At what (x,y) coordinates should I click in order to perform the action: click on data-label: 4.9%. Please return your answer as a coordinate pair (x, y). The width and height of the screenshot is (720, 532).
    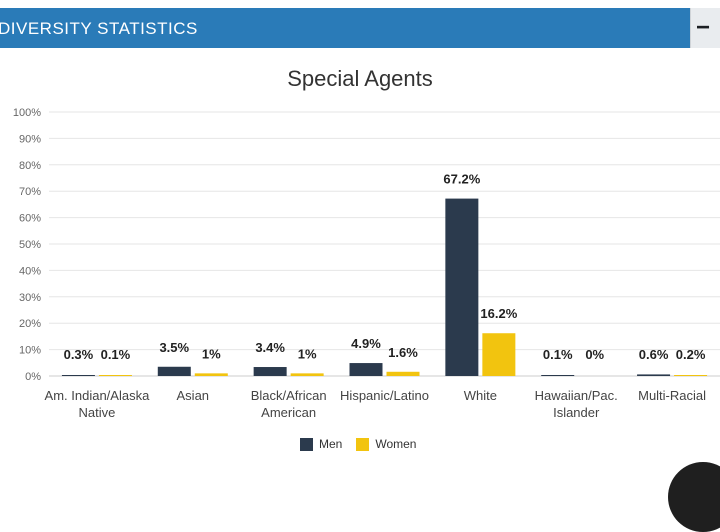
    Looking at the image, I should click on (366, 343).